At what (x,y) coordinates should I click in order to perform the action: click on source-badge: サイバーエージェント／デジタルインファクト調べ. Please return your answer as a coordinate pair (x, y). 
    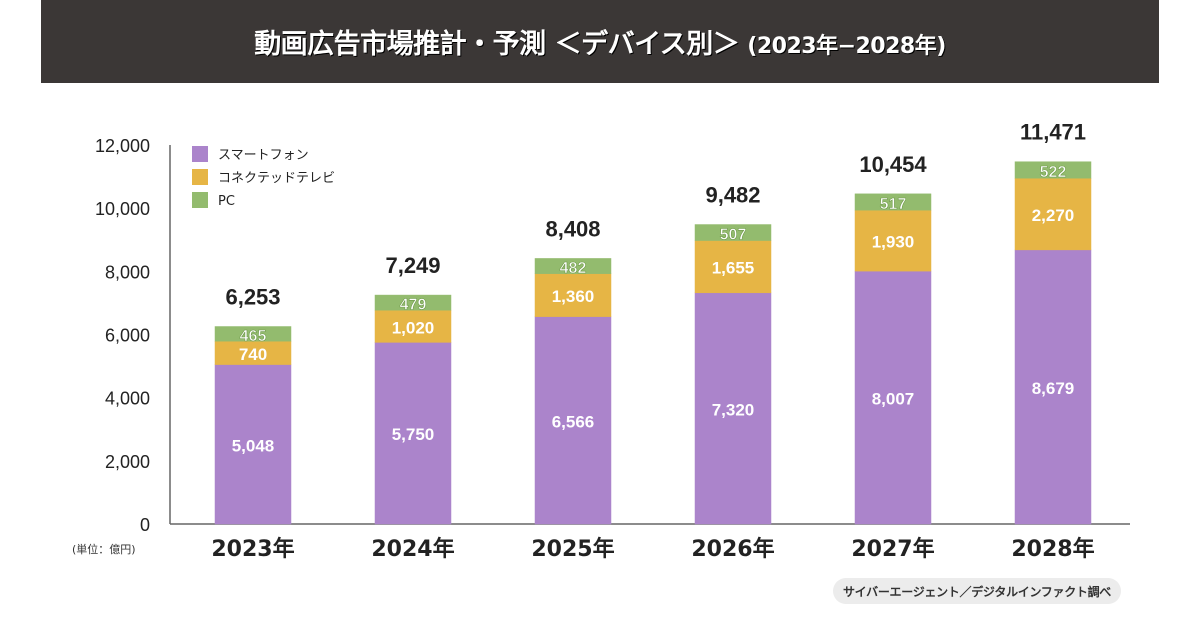
    Looking at the image, I should click on (977, 591).